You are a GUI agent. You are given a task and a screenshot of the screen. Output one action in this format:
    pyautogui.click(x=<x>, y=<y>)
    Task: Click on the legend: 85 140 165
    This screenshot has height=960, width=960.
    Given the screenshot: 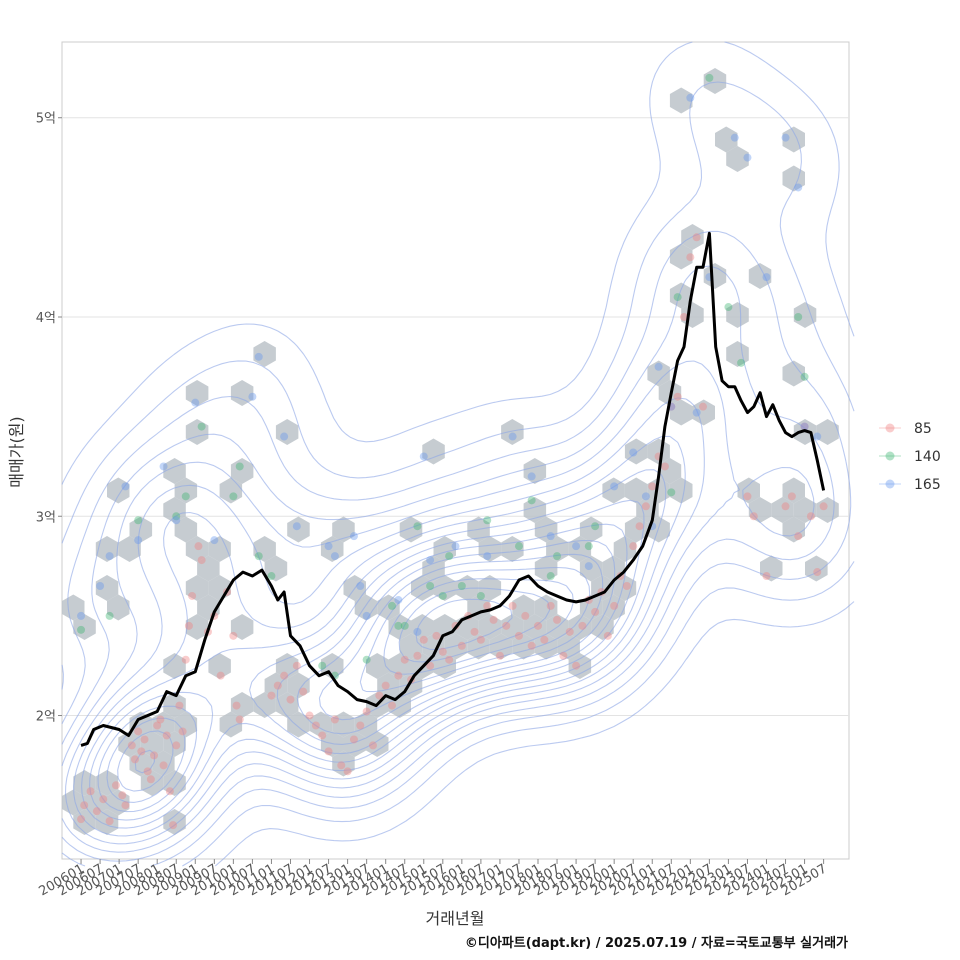 What is the action you would take?
    pyautogui.click(x=910, y=457)
    